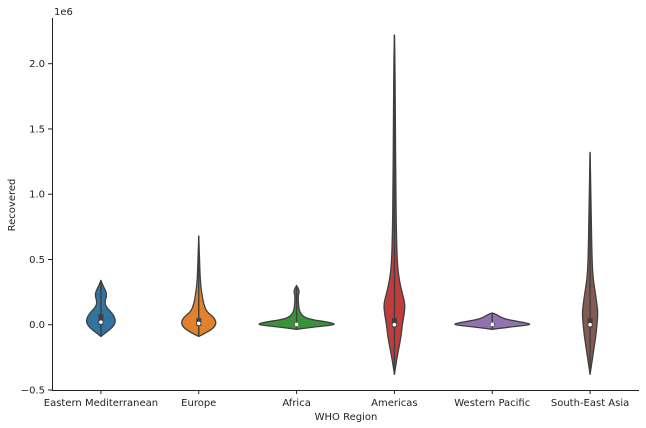 The height and width of the screenshot is (428, 646). Describe the element at coordinates (346, 417) in the screenshot. I see `x-axis-label: WHO Region` at that location.